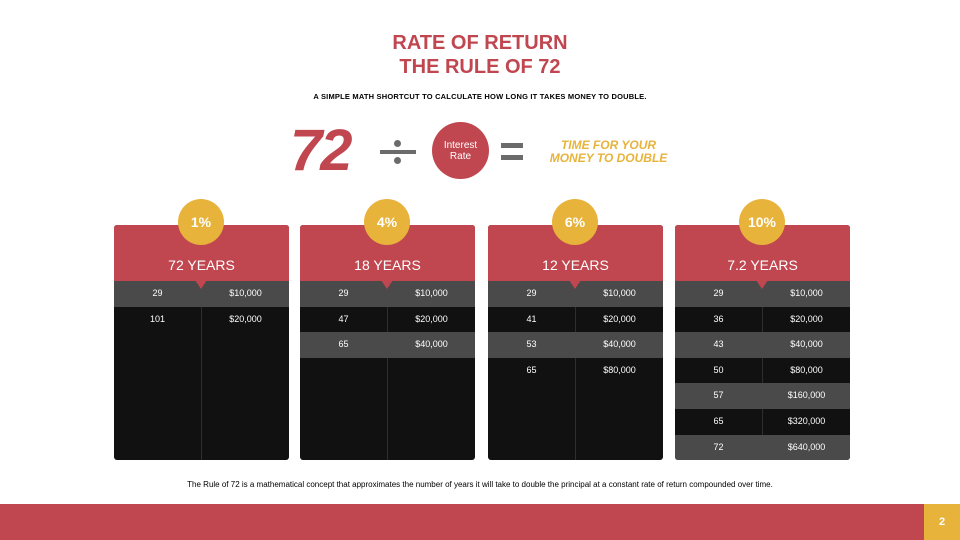 This screenshot has height=540, width=960. I want to click on row-age: 72, so click(718, 446).